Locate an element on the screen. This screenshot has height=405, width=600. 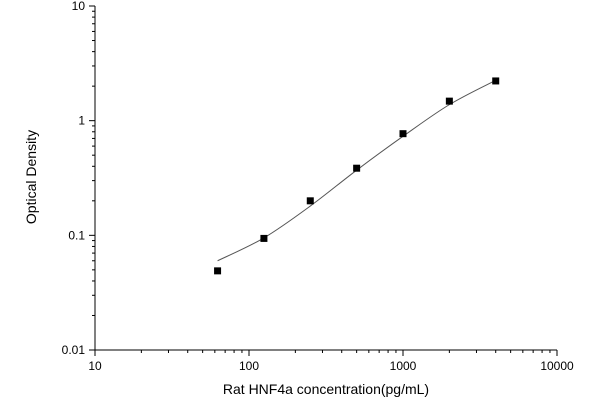
x-tick-label: 1000 is located at coordinates (403, 366).